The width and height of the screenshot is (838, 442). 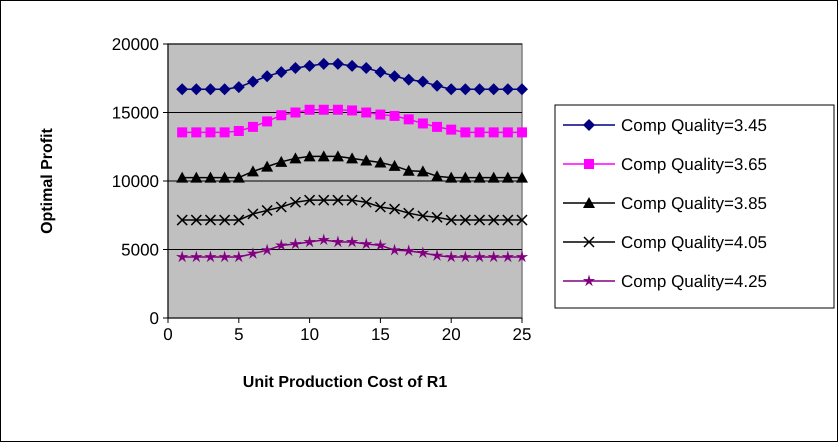 I want to click on y-tick-label: 20000, so click(x=135, y=44).